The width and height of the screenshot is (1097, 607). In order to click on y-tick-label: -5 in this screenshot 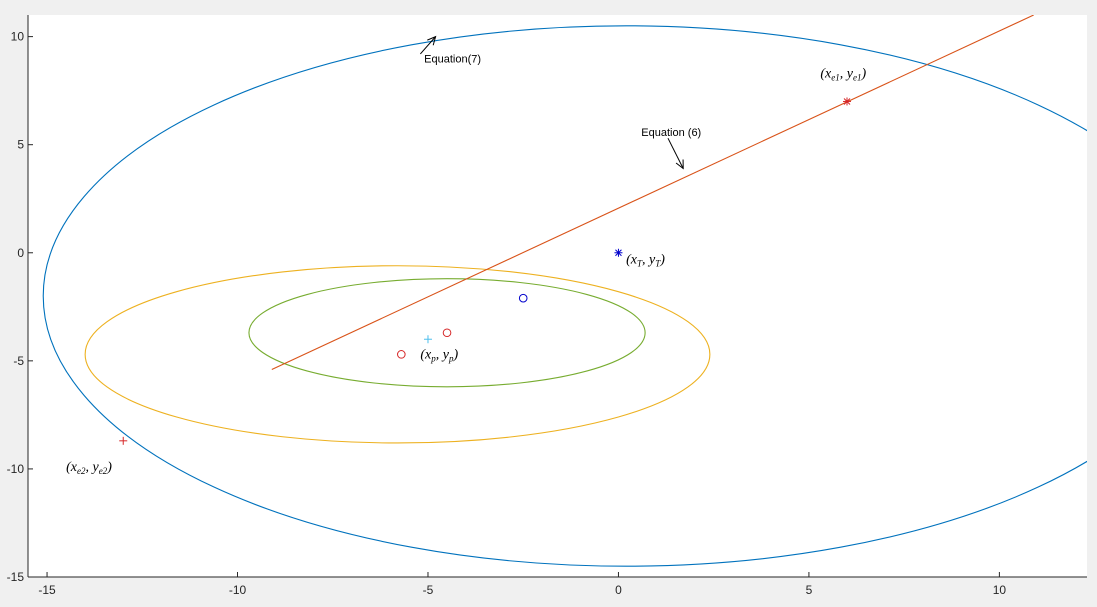, I will do `click(18, 361)`.